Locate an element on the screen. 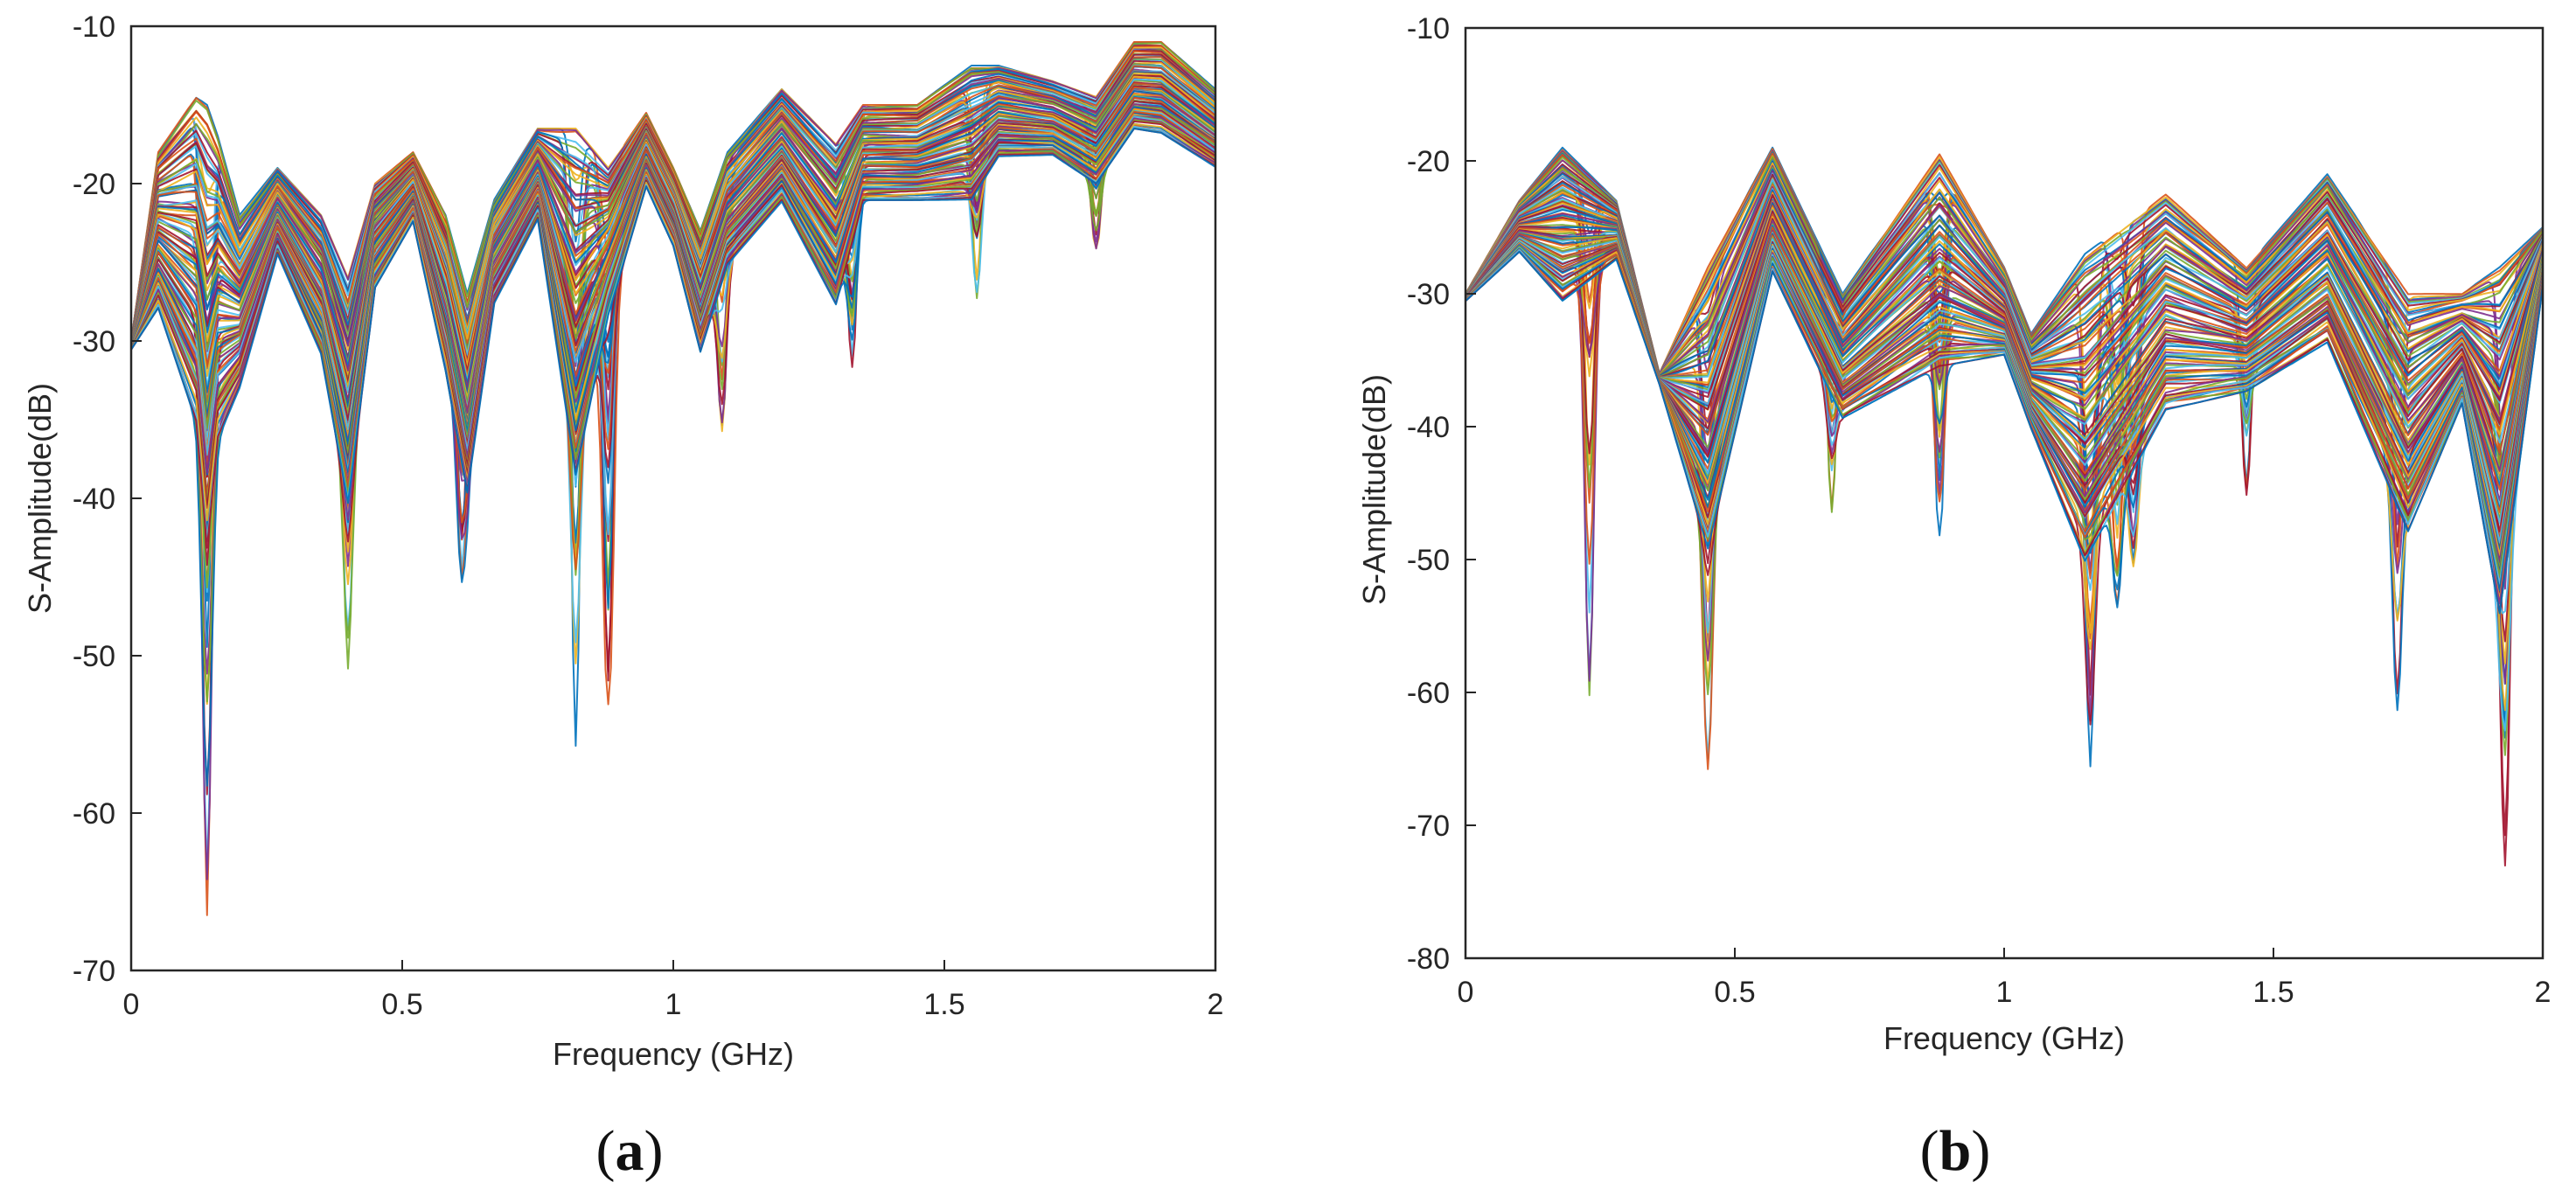 The image size is (2576, 1203). y-tick-label-b-0: -10 is located at coordinates (1428, 28).